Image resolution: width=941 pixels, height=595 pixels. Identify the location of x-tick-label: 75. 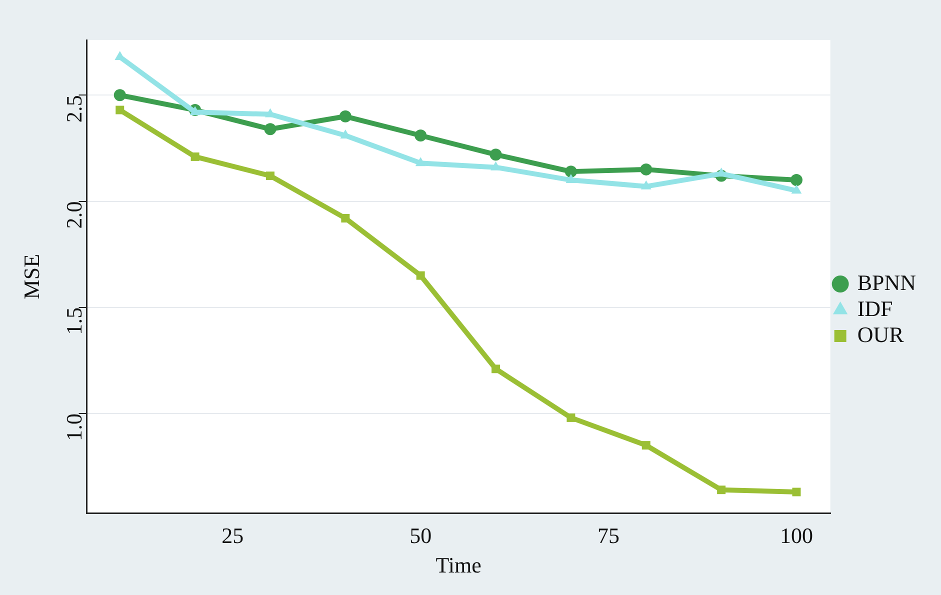
(609, 535).